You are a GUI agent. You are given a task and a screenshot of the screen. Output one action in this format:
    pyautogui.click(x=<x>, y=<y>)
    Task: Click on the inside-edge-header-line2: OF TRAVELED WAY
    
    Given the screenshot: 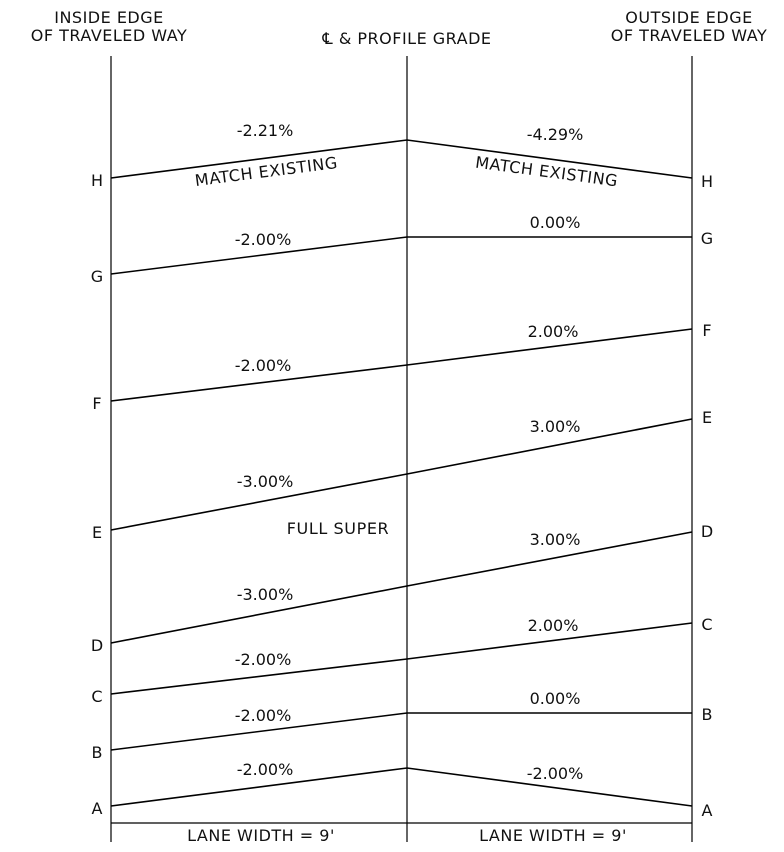 What is the action you would take?
    pyautogui.click(x=109, y=35)
    